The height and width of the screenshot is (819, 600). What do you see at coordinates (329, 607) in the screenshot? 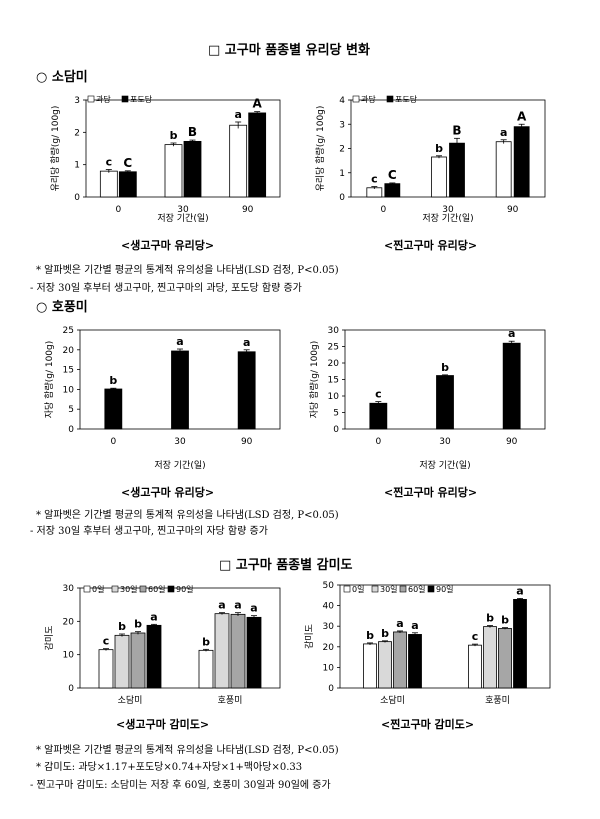
I see `y-tick-label: 40` at bounding box center [329, 607].